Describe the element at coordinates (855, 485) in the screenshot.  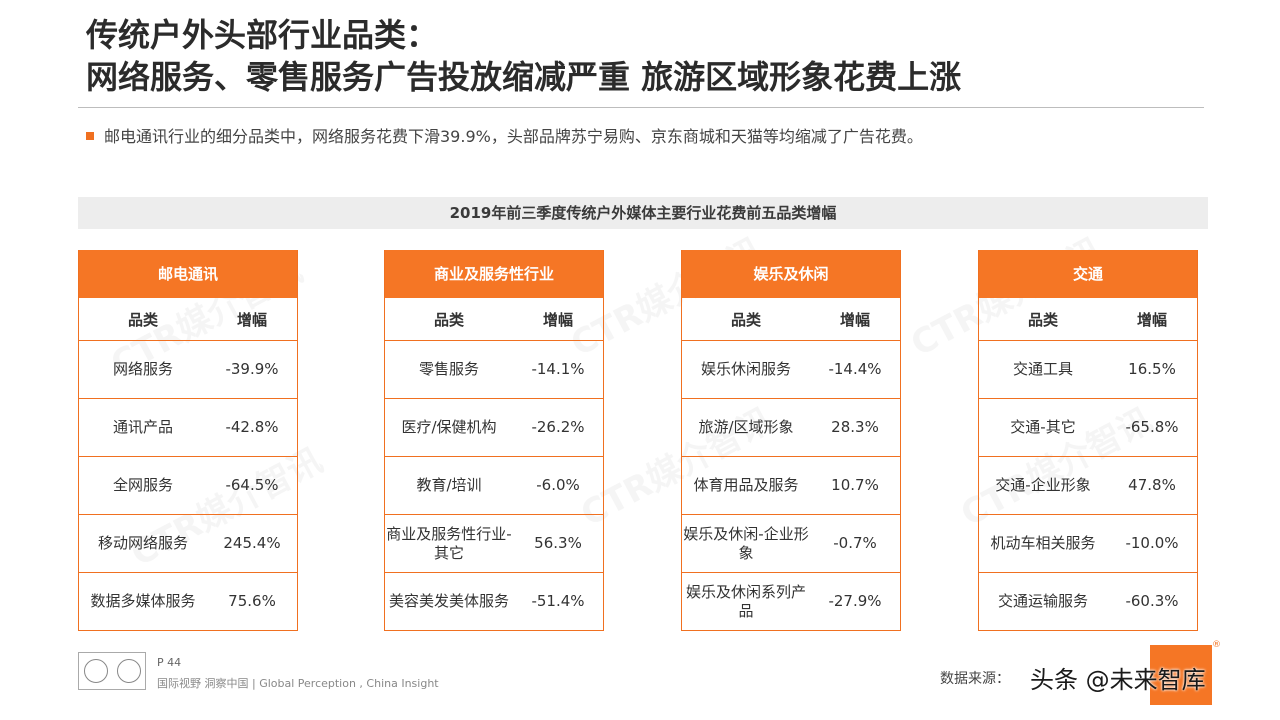
I see `growth-cell: 10.7%` at that location.